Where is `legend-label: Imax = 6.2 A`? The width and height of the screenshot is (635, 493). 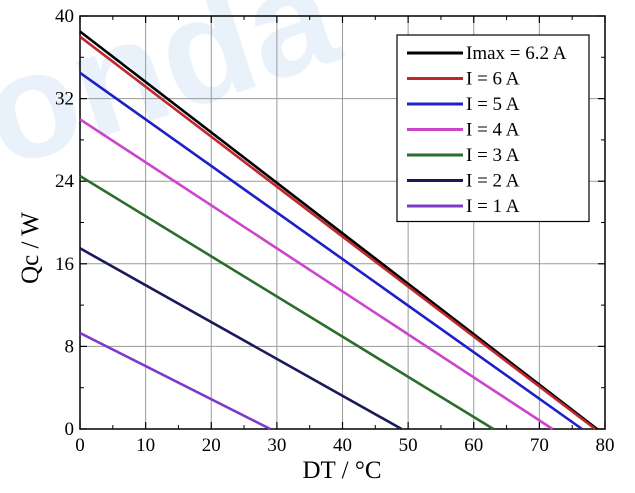
legend-label: Imax = 6.2 A is located at coordinates (516, 53).